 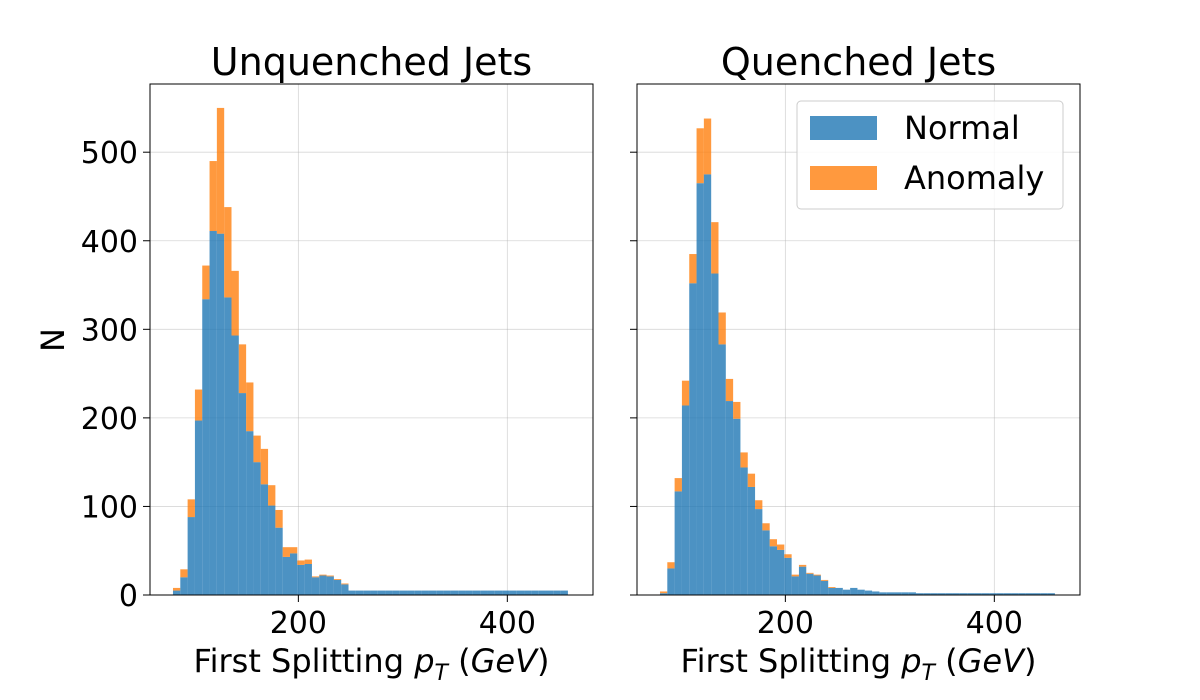 What do you see at coordinates (53, 340) in the screenshot?
I see `y-axis-label: N` at bounding box center [53, 340].